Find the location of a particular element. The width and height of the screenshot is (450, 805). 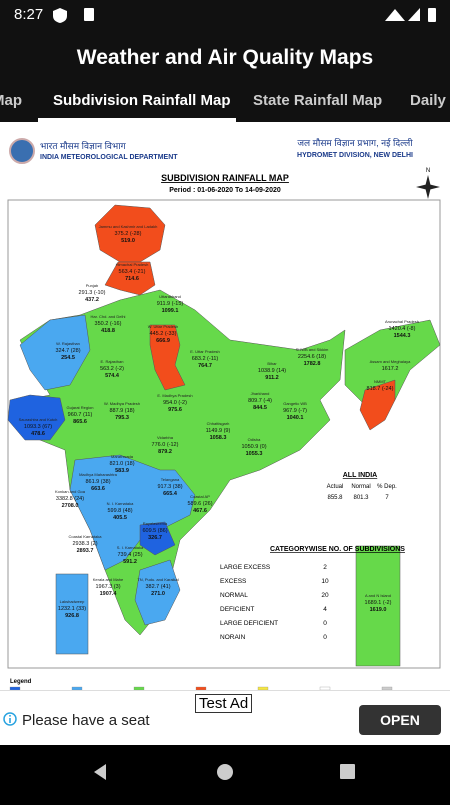

category-count: 20 is located at coordinates (325, 595).